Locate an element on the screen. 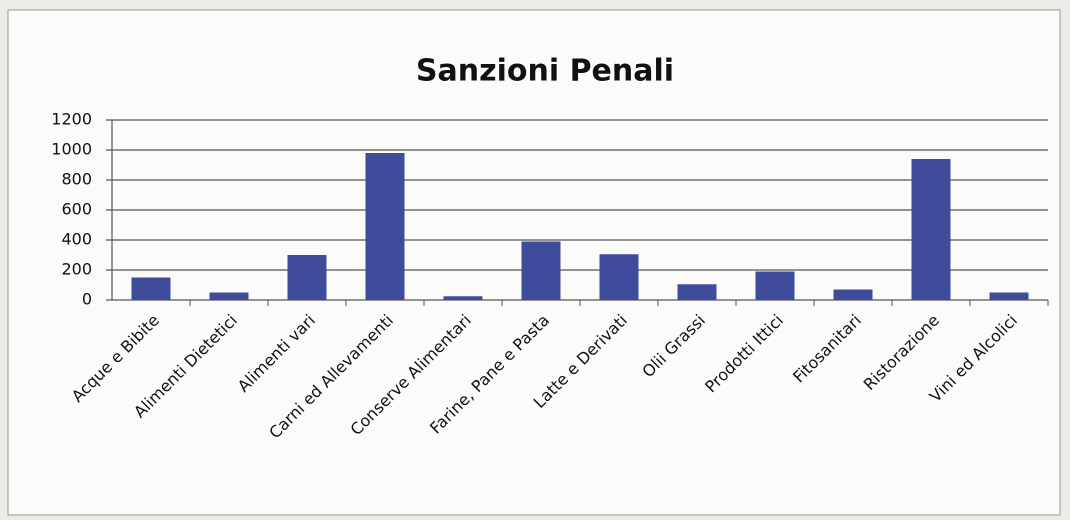 This screenshot has width=1070, height=520. y-tick-label: 400 is located at coordinates (76, 239).